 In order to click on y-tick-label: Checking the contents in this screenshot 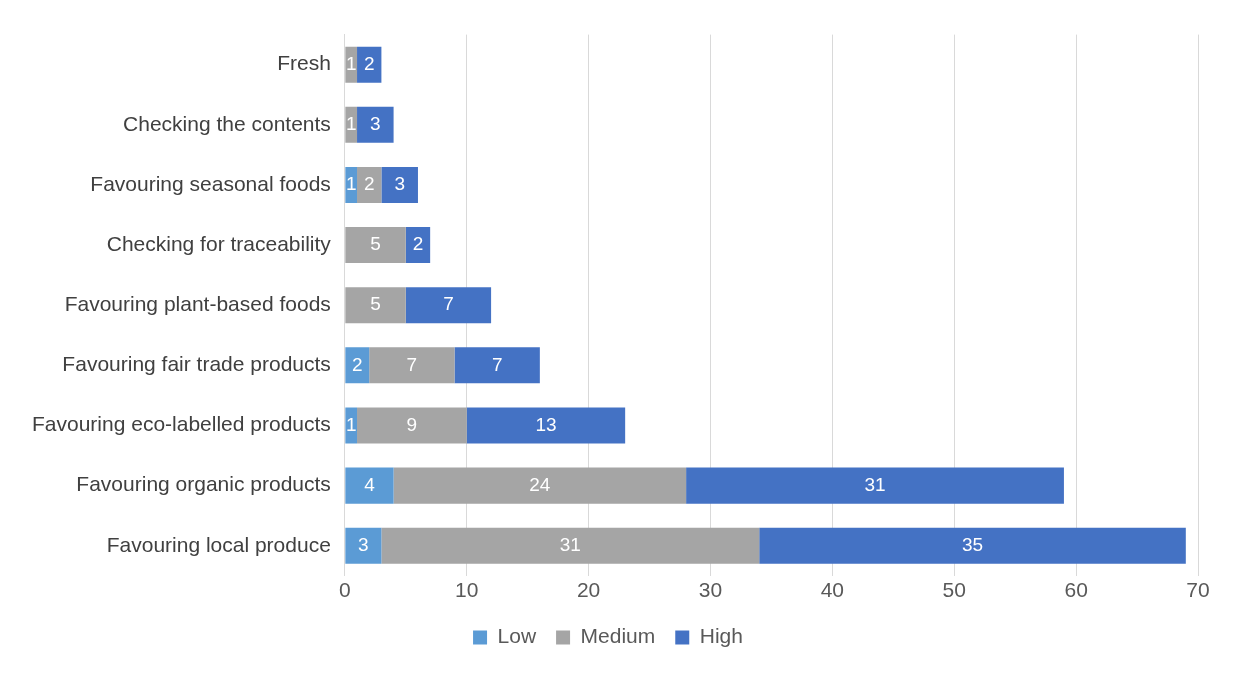, I will do `click(227, 123)`.